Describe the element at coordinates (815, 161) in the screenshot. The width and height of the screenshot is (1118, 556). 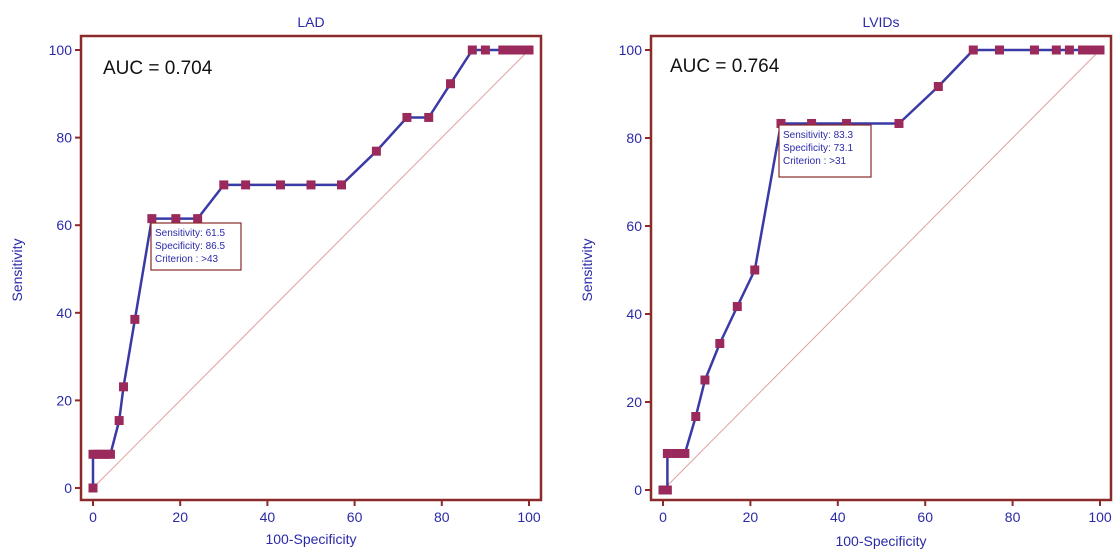
I see `criterion-box-line: Criterion : >31` at that location.